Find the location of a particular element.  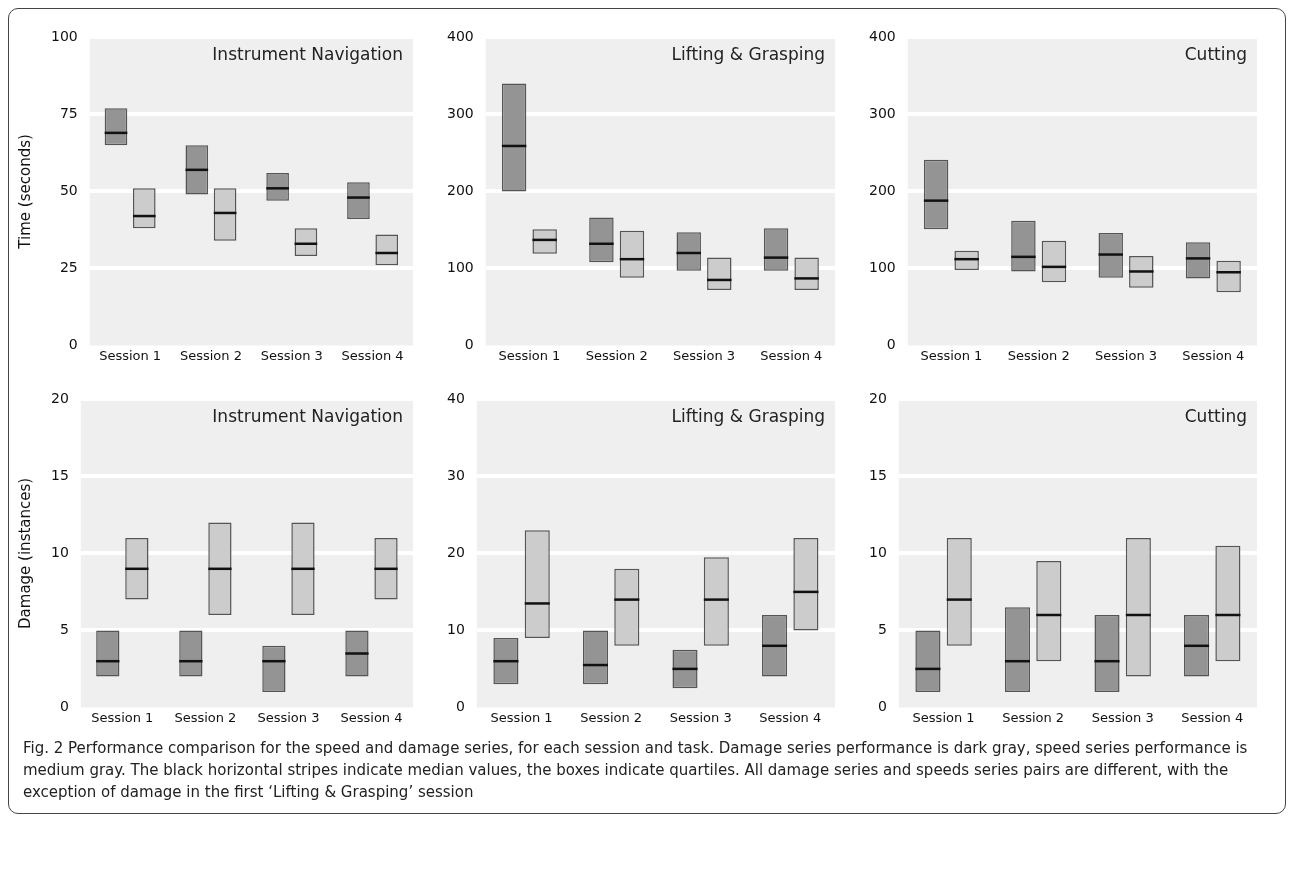

y-tick-label: 75 is located at coordinates (68, 113).